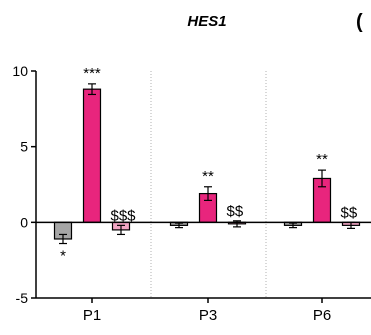 This screenshot has height=335, width=371. Describe the element at coordinates (24, 222) in the screenshot. I see `y-tick-label: 0` at that location.